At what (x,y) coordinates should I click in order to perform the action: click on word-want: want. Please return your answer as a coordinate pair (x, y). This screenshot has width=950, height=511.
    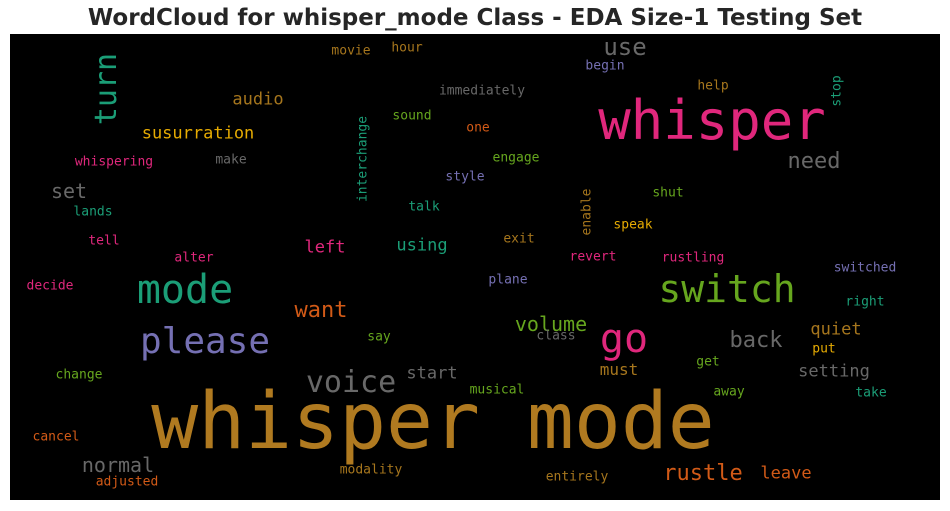
    Looking at the image, I should click on (321, 310).